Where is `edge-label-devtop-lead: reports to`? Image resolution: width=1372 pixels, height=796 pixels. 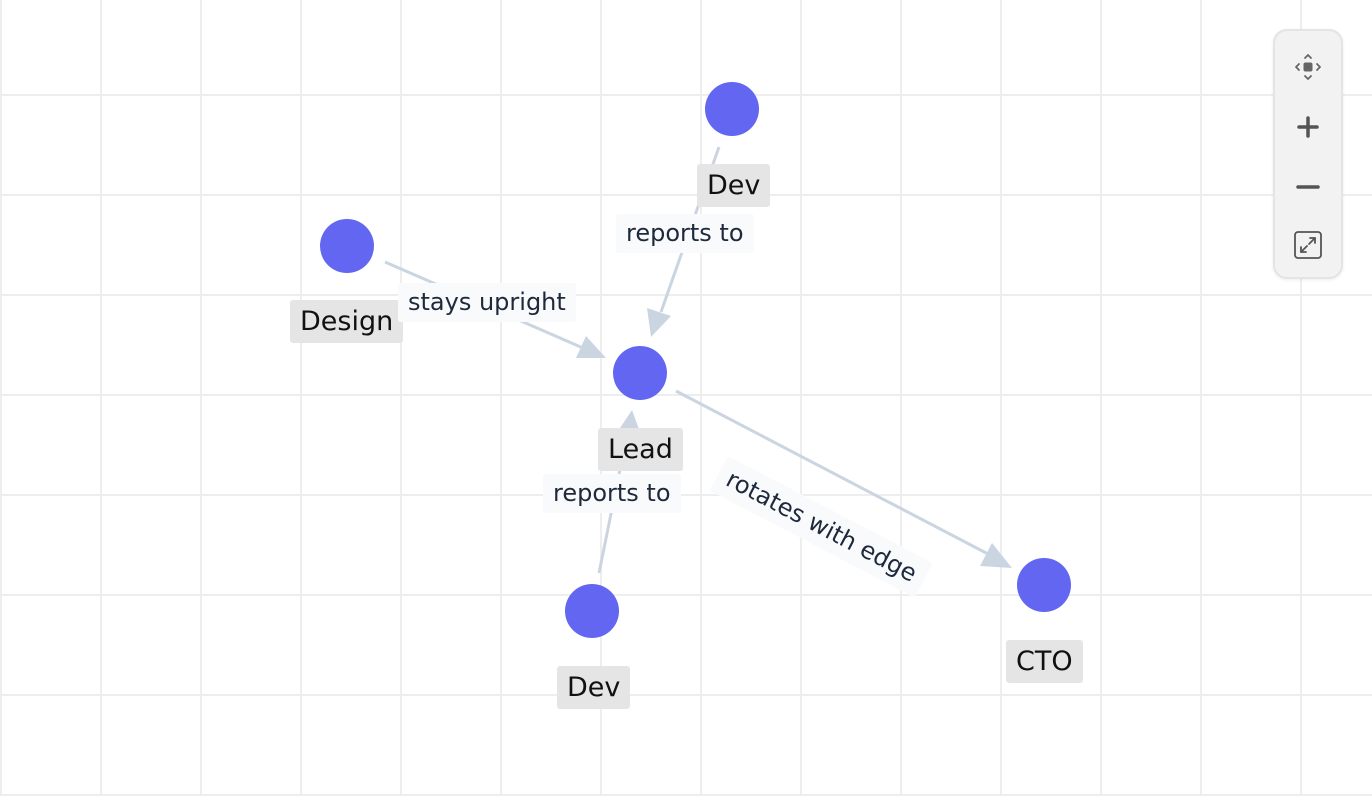 edge-label-devtop-lead: reports to is located at coordinates (685, 234).